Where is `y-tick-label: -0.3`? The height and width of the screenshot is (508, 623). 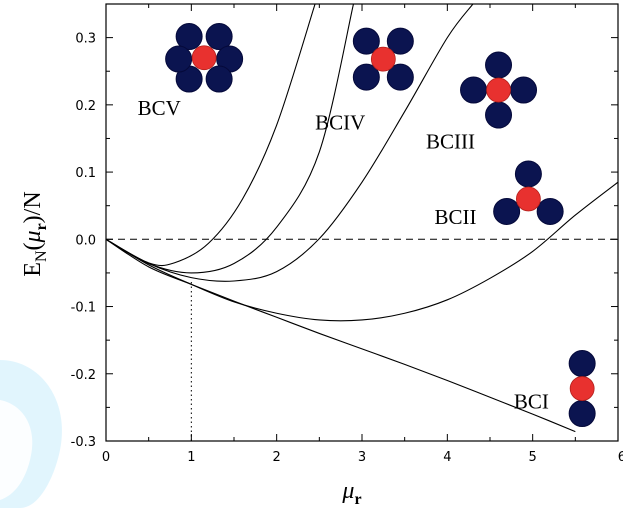 y-tick-label: -0.3 is located at coordinates (83, 442).